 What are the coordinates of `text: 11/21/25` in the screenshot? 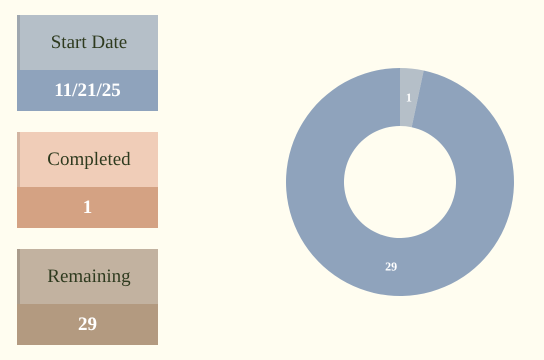 It's located at (87, 90).